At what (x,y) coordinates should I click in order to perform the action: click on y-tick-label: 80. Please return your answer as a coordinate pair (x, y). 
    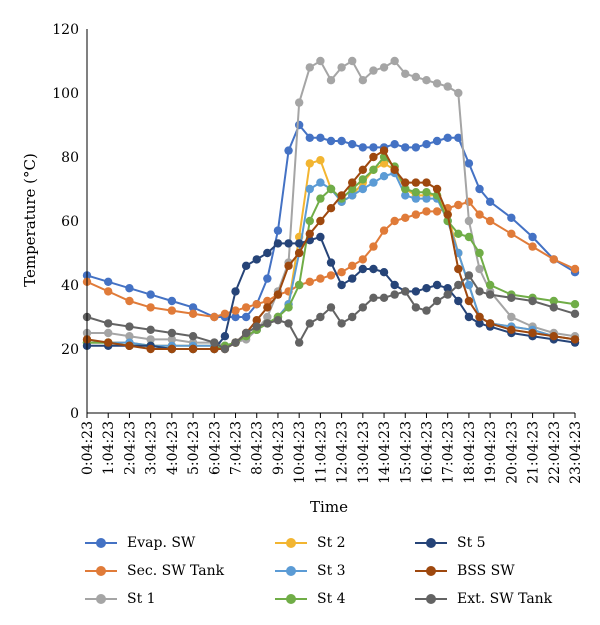
    Looking at the image, I should click on (70, 158).